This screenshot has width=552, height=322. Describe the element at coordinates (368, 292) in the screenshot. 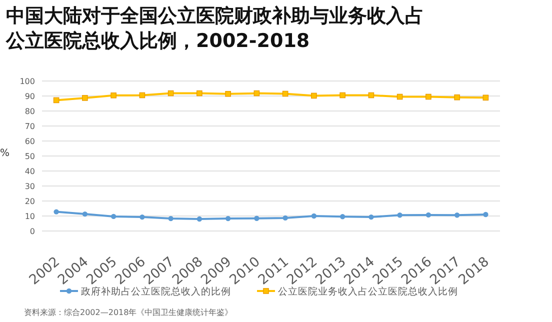

I see `legend-label: 公立医院业务收入占公立医院总收入比例` at that location.